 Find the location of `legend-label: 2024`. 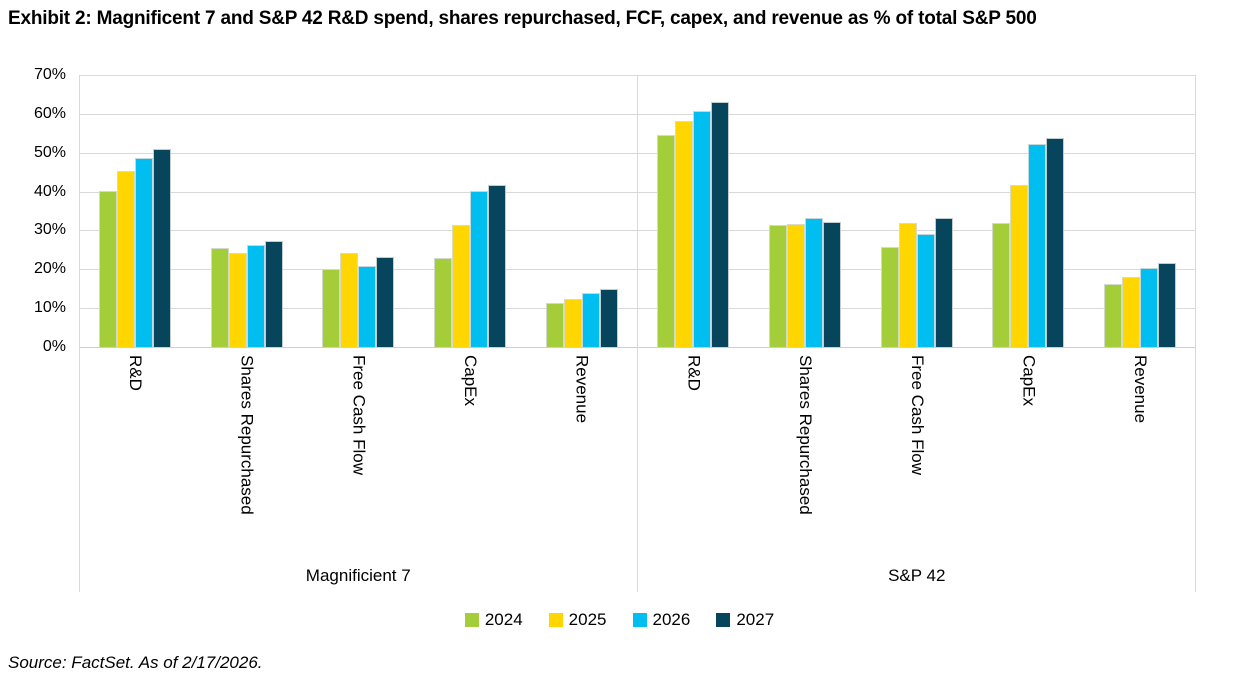

legend-label: 2024 is located at coordinates (503, 619).